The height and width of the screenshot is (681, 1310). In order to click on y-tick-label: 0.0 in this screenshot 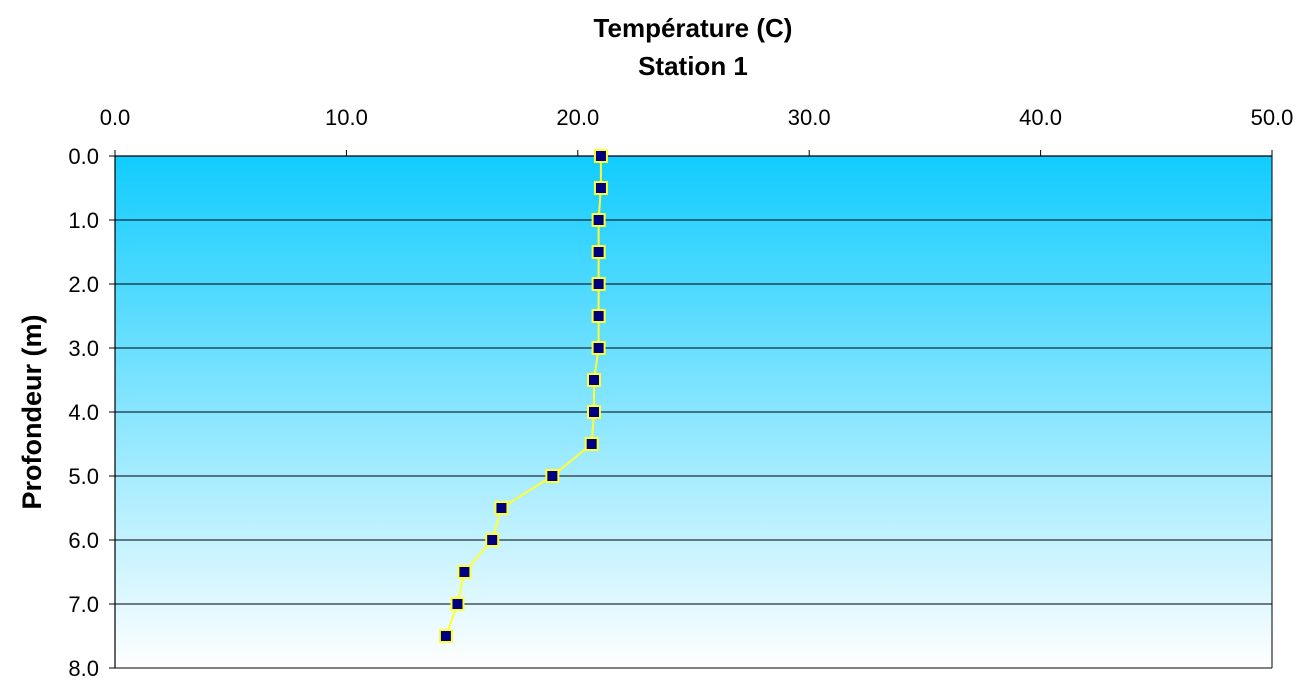, I will do `click(83, 156)`.